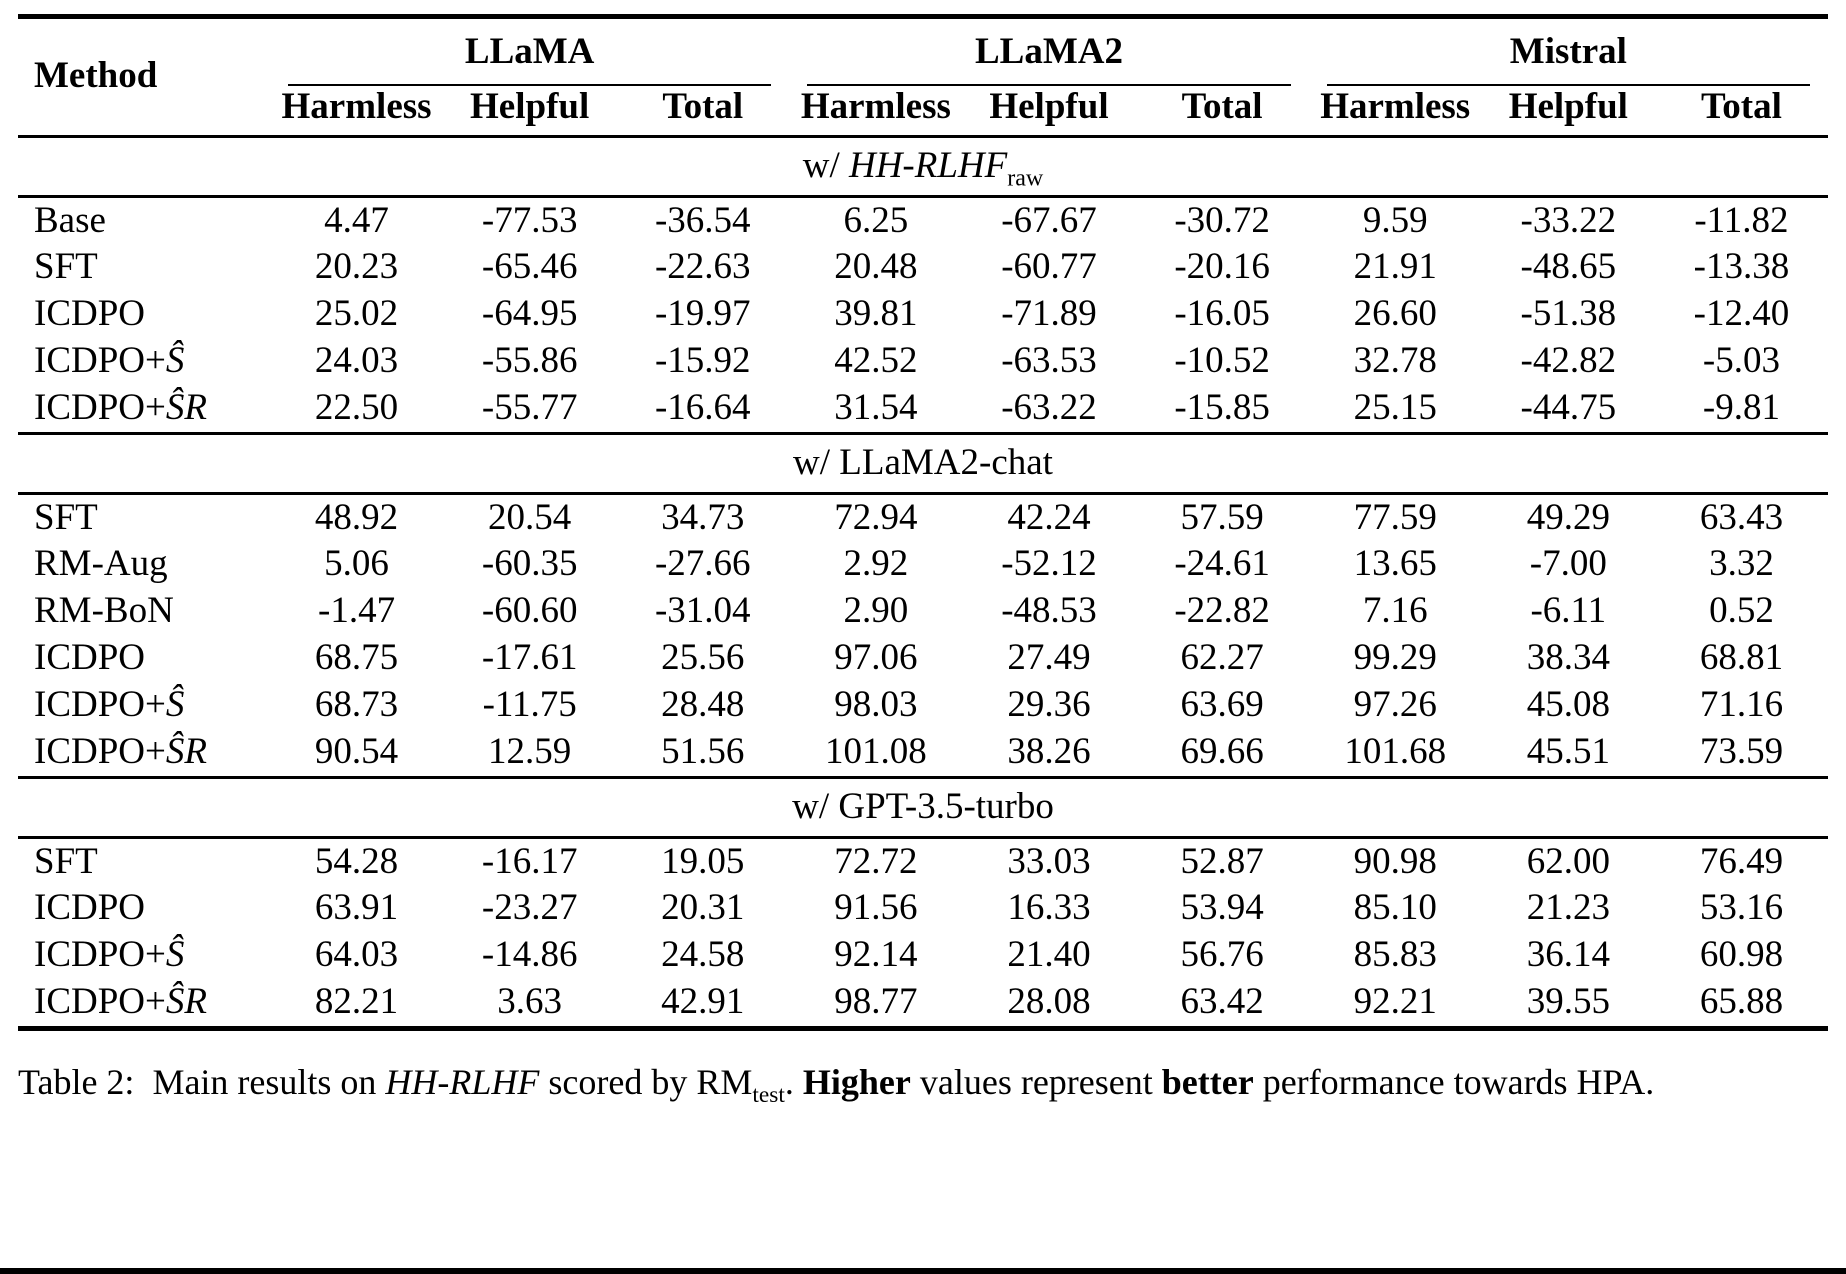 The image size is (1846, 1274). Describe the element at coordinates (101, 564) in the screenshot. I see `method-cell: RM-Aug` at that location.